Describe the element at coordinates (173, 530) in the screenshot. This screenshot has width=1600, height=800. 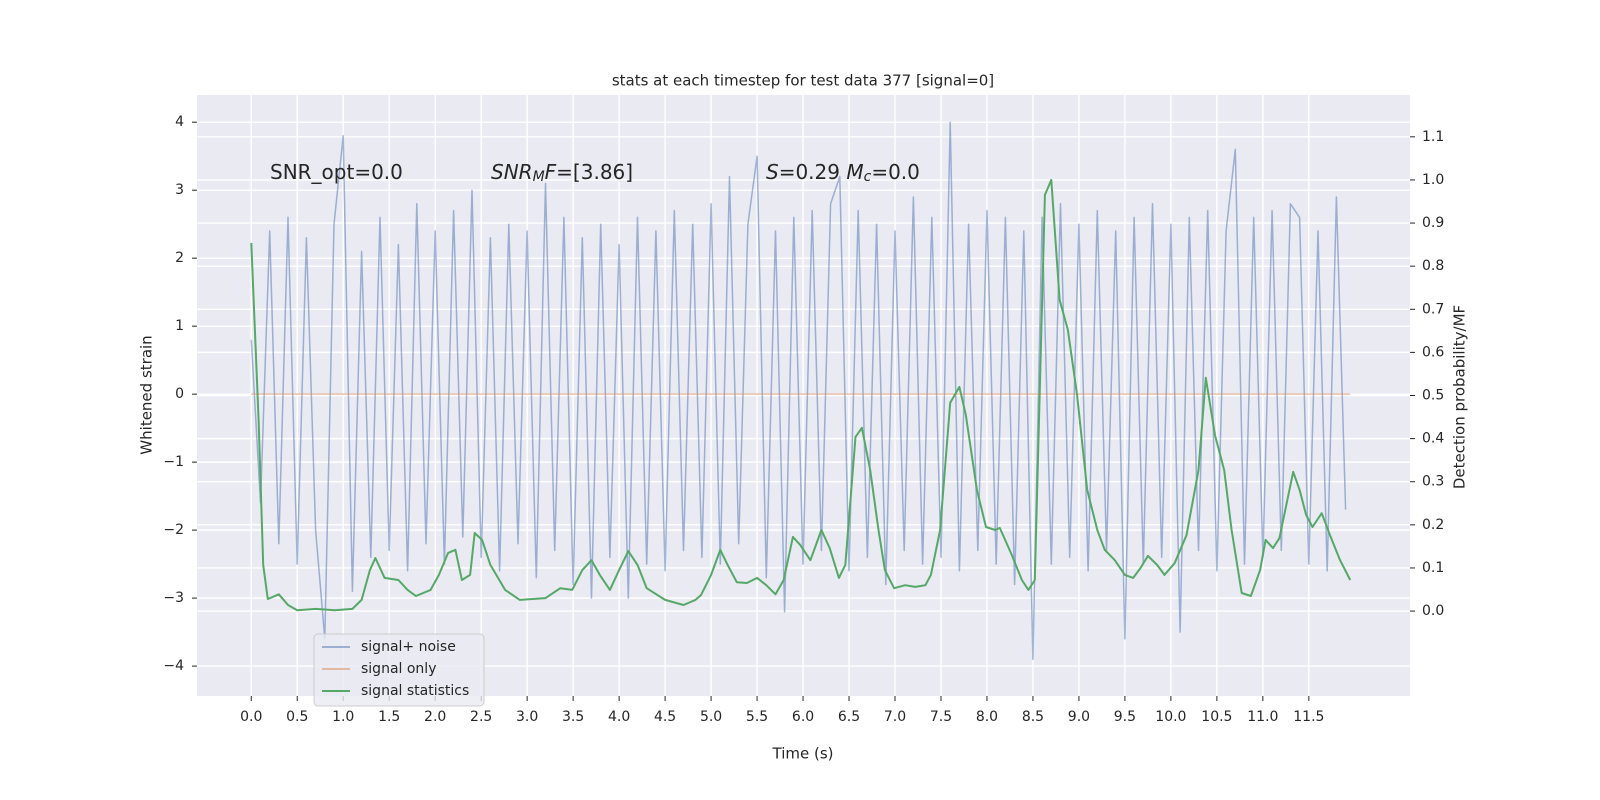
I see `y-tick-label: −2` at that location.